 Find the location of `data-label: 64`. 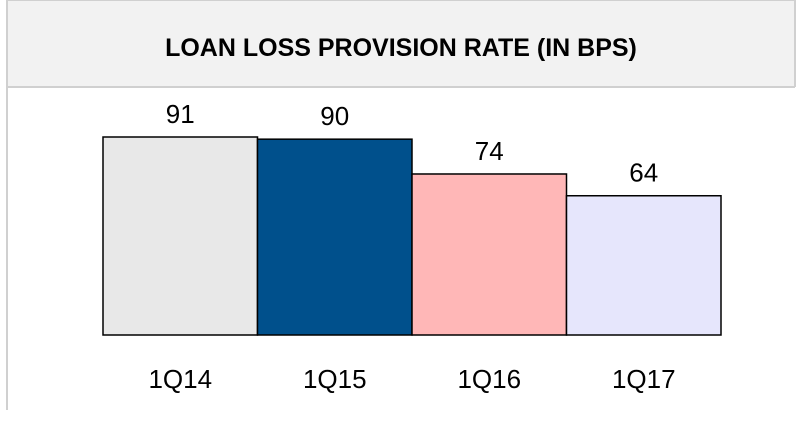

data-label: 64 is located at coordinates (643, 173).